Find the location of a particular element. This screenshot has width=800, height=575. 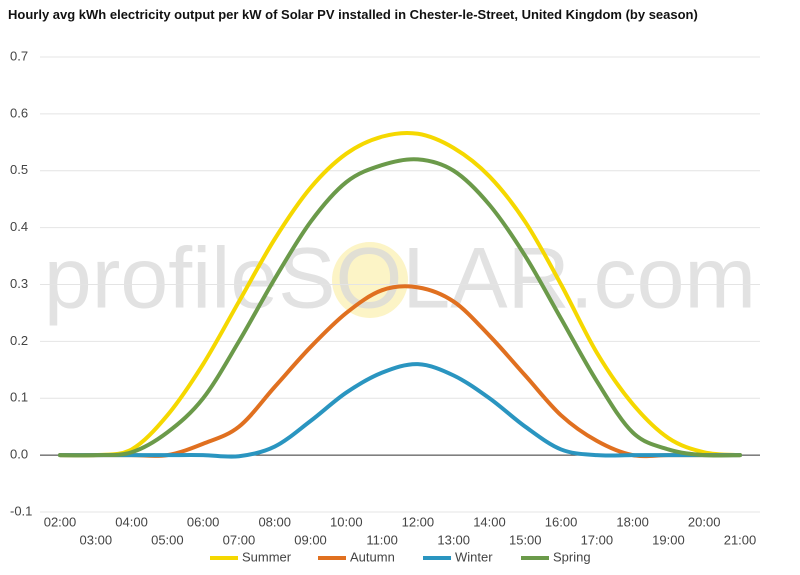

x-tick-label: 08:00 is located at coordinates (274, 521).